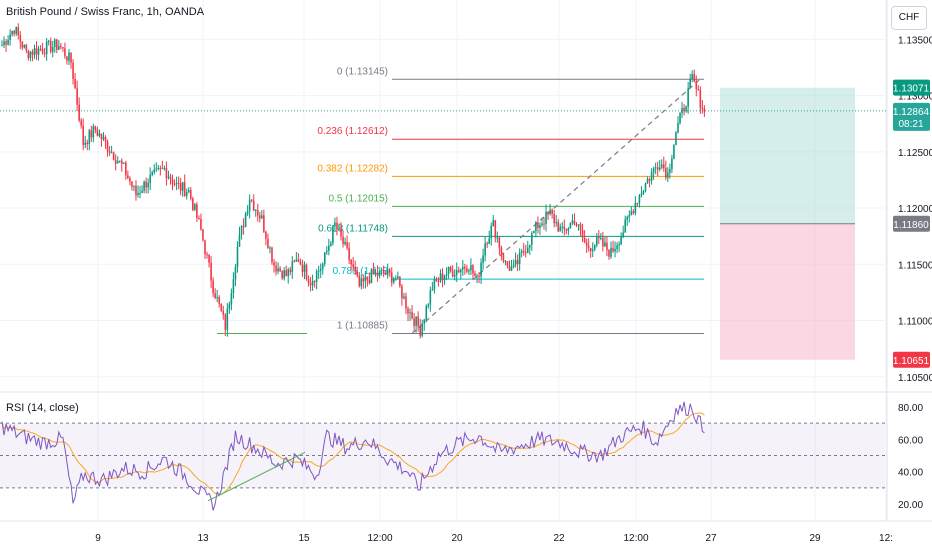 The height and width of the screenshot is (550, 932). I want to click on chart-title: British Pound / Swiss Franc, 1h, OANDA, so click(105, 12).